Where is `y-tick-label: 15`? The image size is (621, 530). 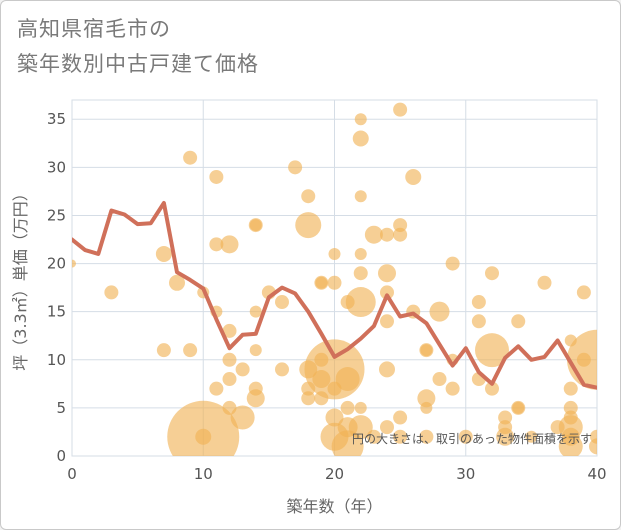
y-tick-label: 15 is located at coordinates (56, 312).